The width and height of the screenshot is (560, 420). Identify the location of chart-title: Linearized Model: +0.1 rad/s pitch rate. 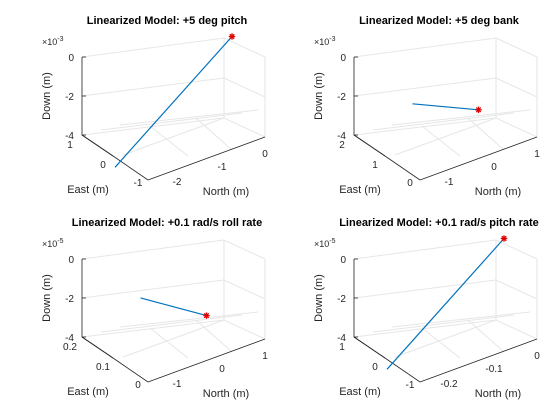
(439, 223).